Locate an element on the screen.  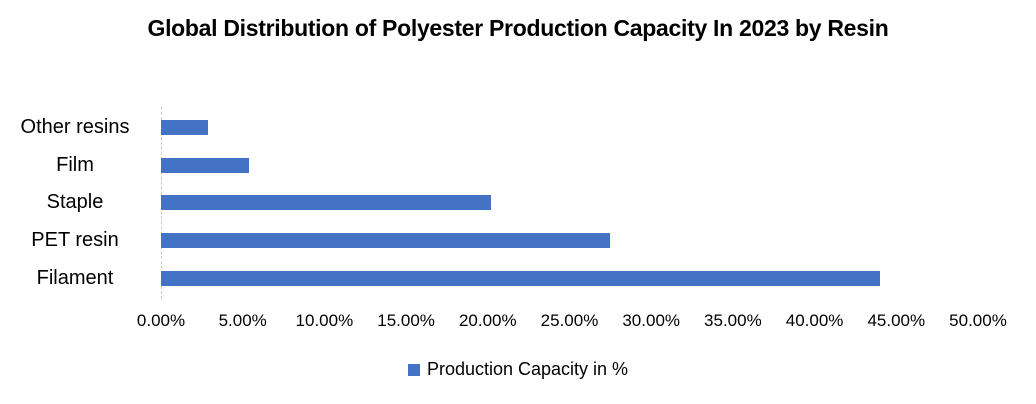
bar-pet-resin is located at coordinates (386, 241).